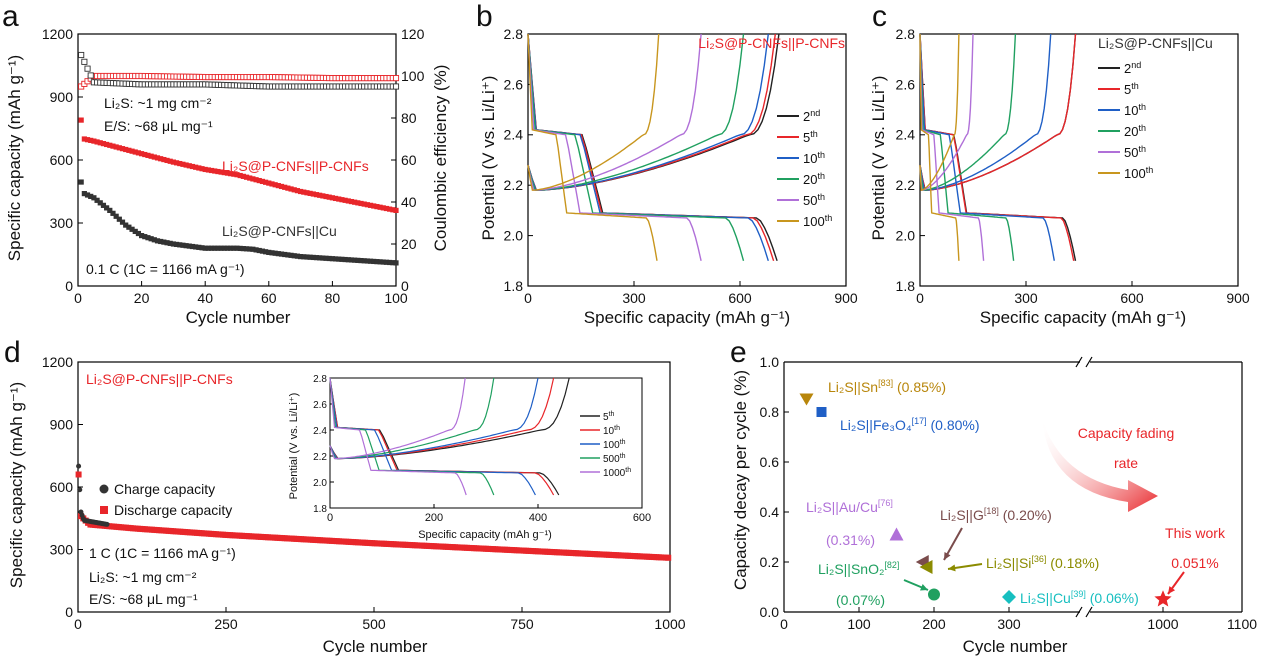  I want to click on panel-a-ytick-label: 900, so click(62, 97).